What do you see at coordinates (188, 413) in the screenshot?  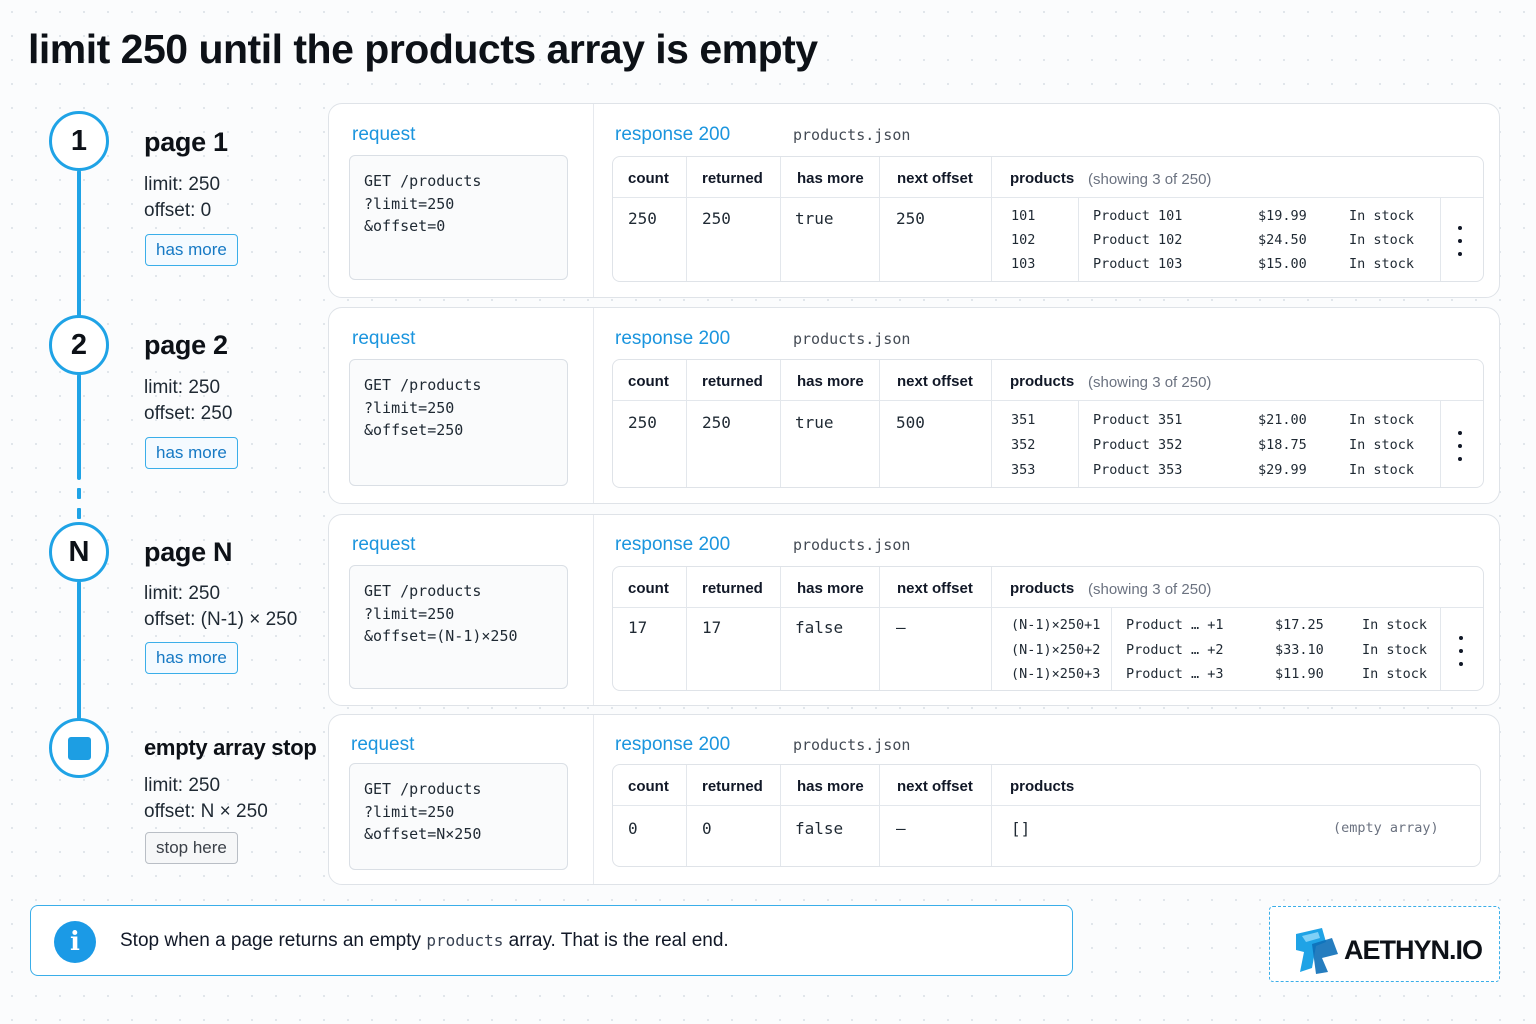 I see `step-offset: offset: 250` at bounding box center [188, 413].